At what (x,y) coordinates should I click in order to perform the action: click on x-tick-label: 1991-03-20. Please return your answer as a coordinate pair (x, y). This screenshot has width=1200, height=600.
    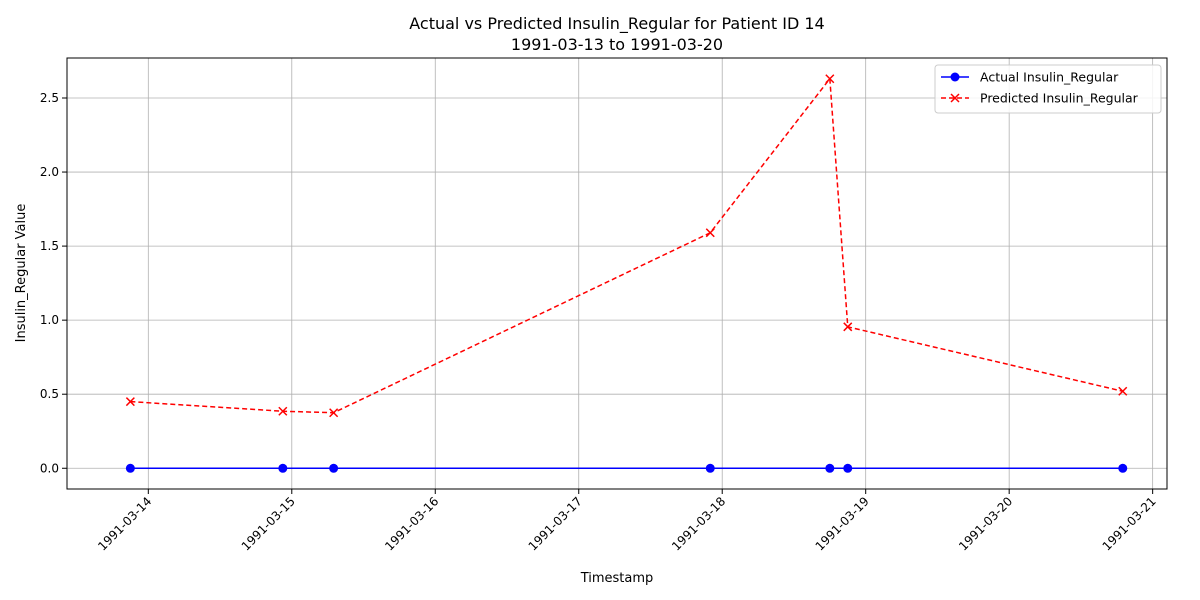
    Looking at the image, I should click on (985, 523).